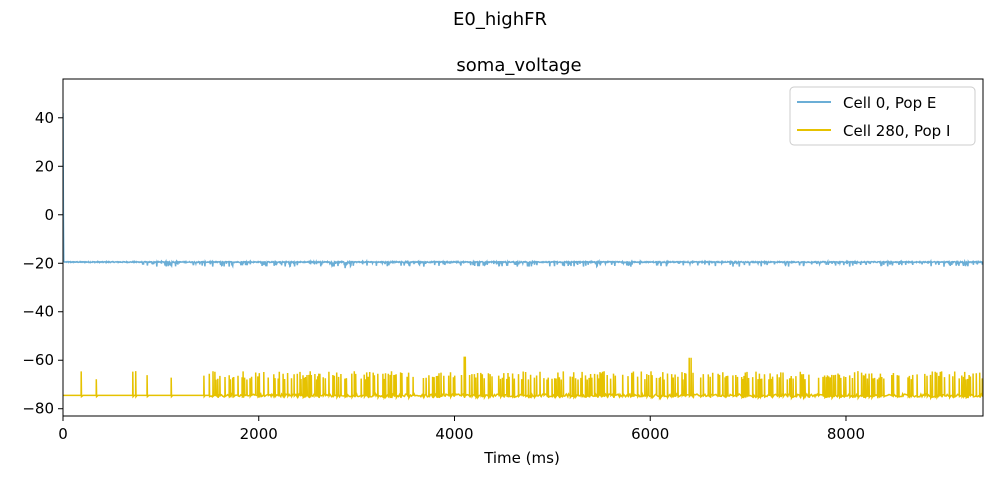 The image size is (1000, 500). What do you see at coordinates (49, 215) in the screenshot?
I see `y-tick-label: 0` at bounding box center [49, 215].